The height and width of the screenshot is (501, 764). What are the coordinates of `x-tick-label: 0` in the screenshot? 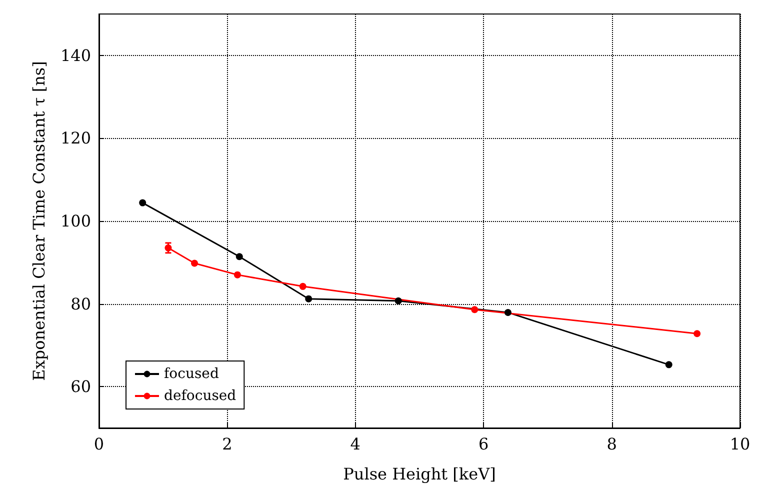 It's located at (99, 444).